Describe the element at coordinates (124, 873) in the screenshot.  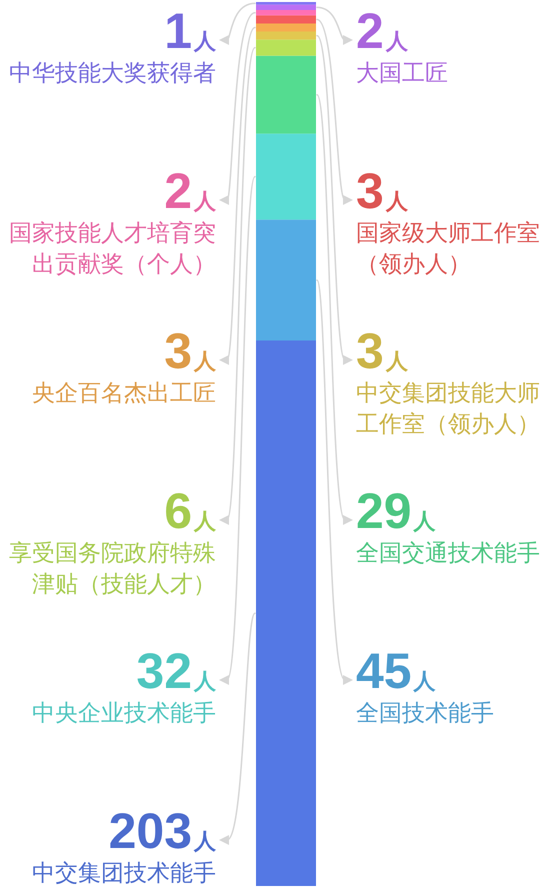
I see `series-label: 中交集团技术能手` at that location.